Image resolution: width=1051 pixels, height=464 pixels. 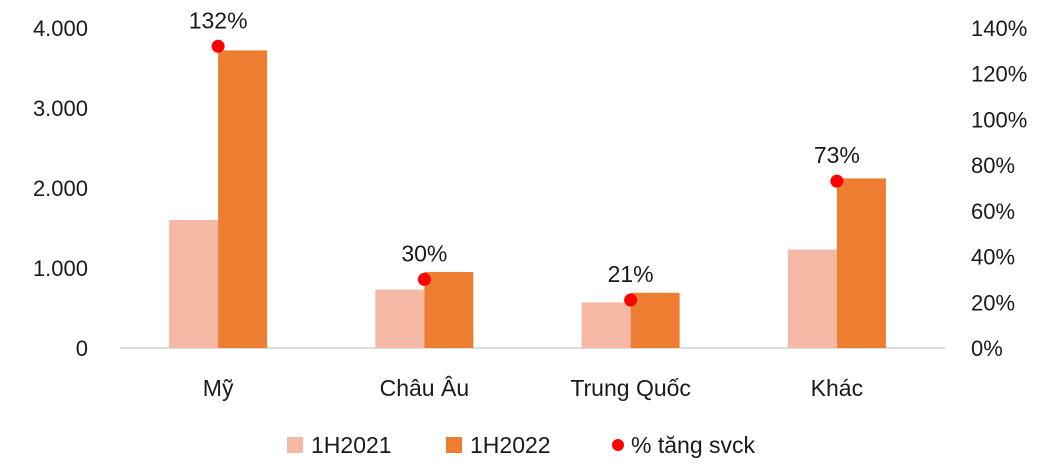 What do you see at coordinates (618, 445) in the screenshot?
I see `legend-marker-growth` at bounding box center [618, 445].